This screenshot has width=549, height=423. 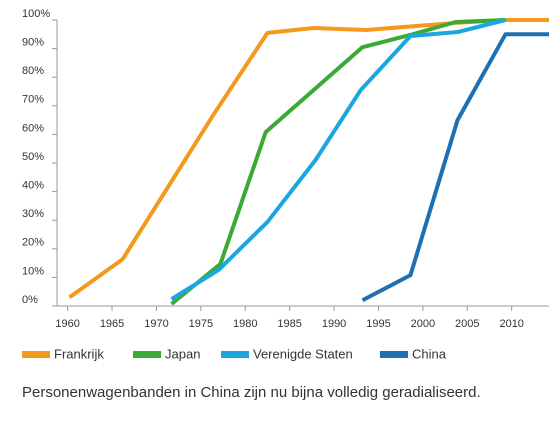 What do you see at coordinates (33, 243) in the screenshot?
I see `y-tick-label: 20%` at bounding box center [33, 243].